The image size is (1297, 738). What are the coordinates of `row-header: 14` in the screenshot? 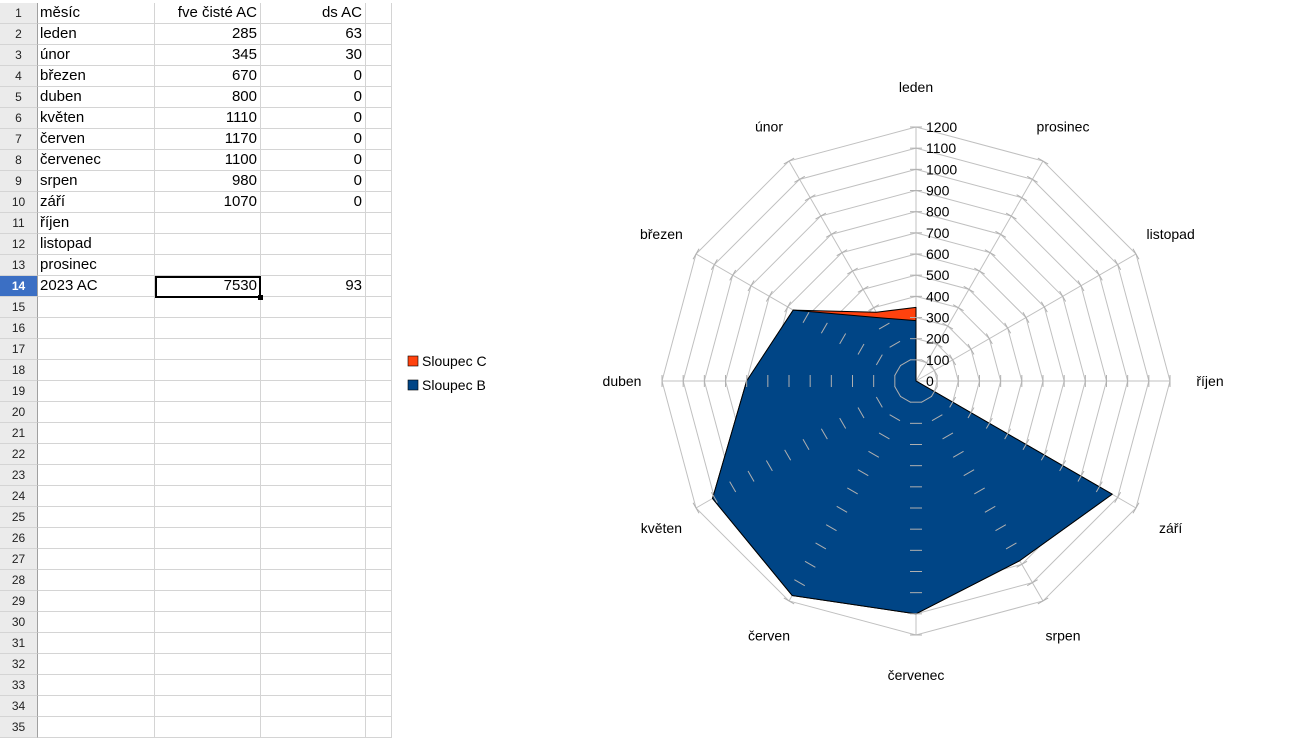 It's located at (19, 286).